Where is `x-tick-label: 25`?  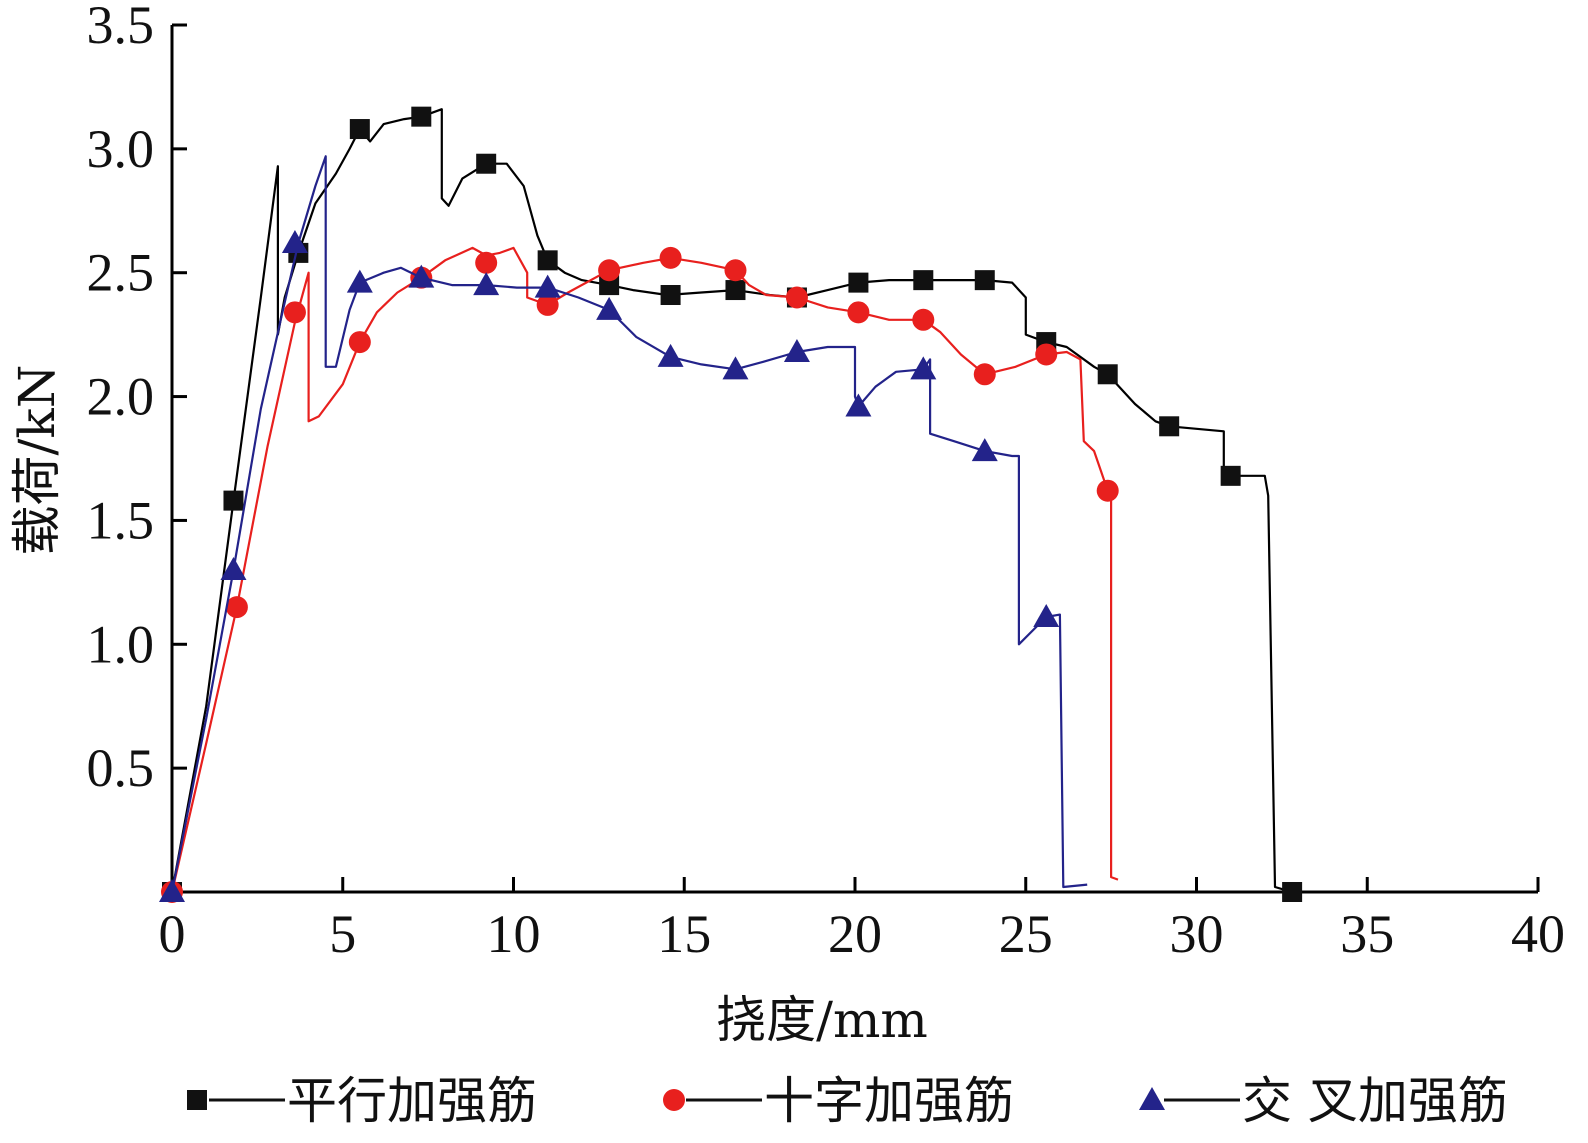
x-tick-label: 25 is located at coordinates (1026, 934).